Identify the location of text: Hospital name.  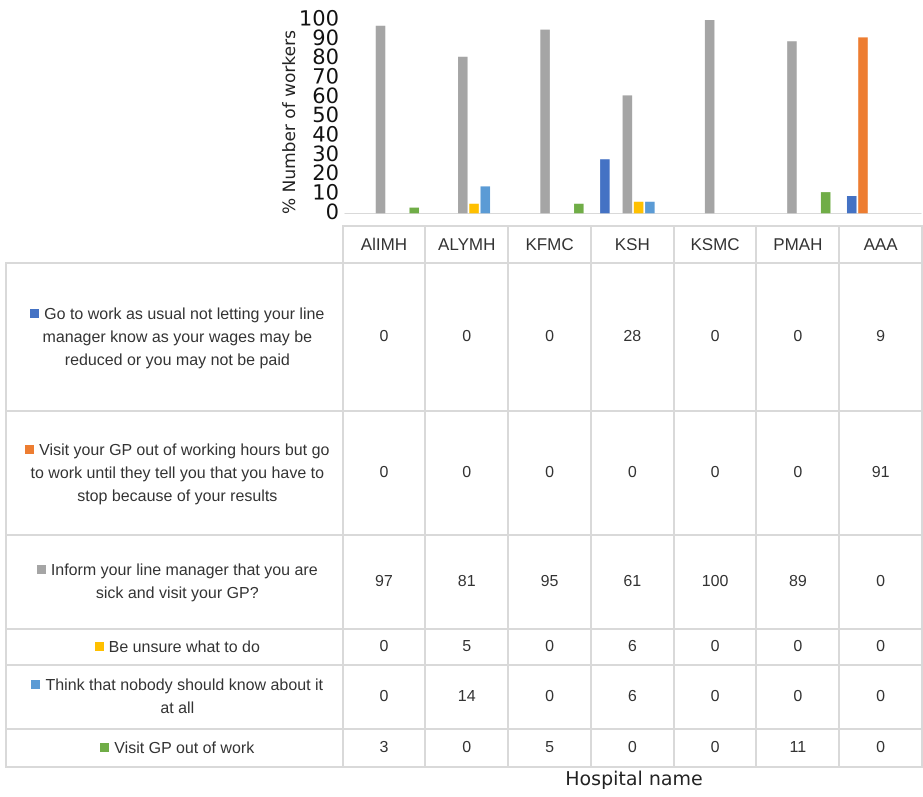
(634, 779).